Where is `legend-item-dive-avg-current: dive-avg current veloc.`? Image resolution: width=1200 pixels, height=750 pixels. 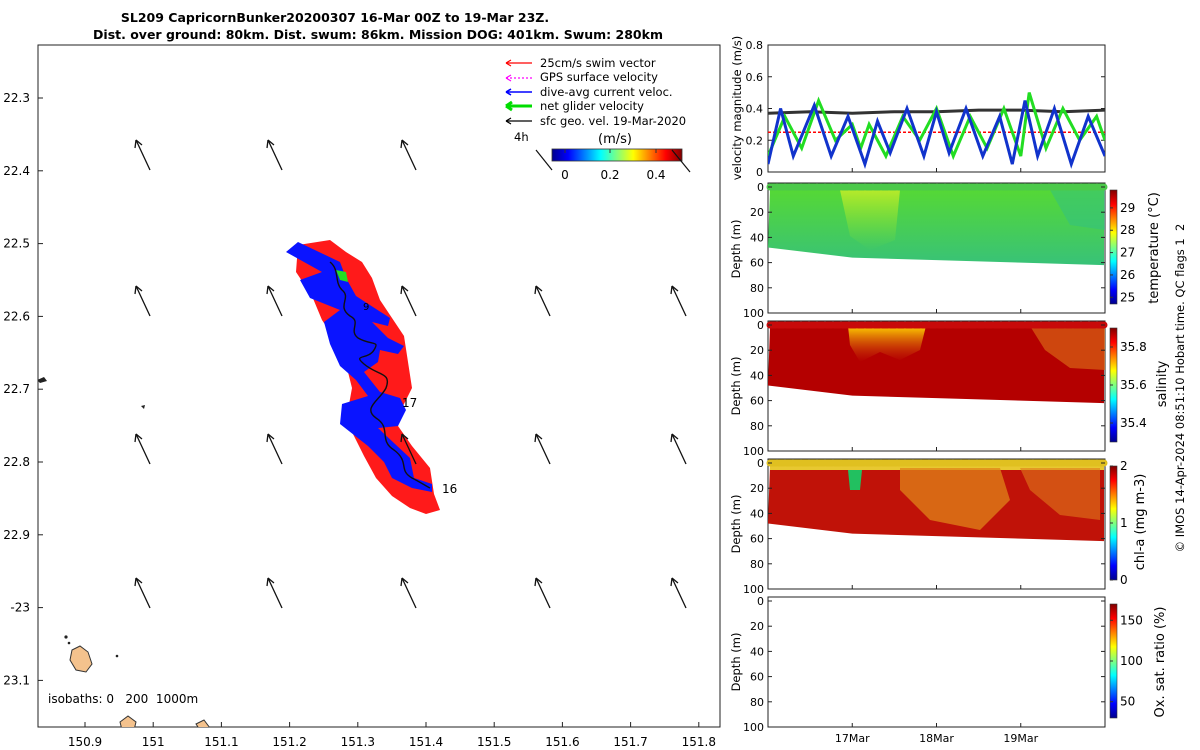 legend-item-dive-avg-current: dive-avg current veloc. is located at coordinates (589, 92).